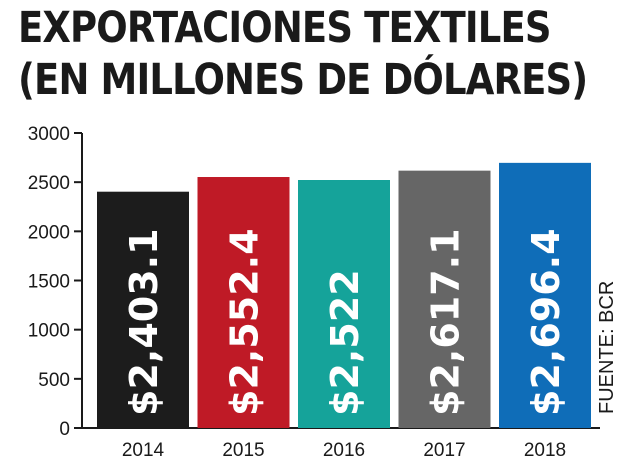  I want to click on x-tick-label: 2018, so click(545, 450).